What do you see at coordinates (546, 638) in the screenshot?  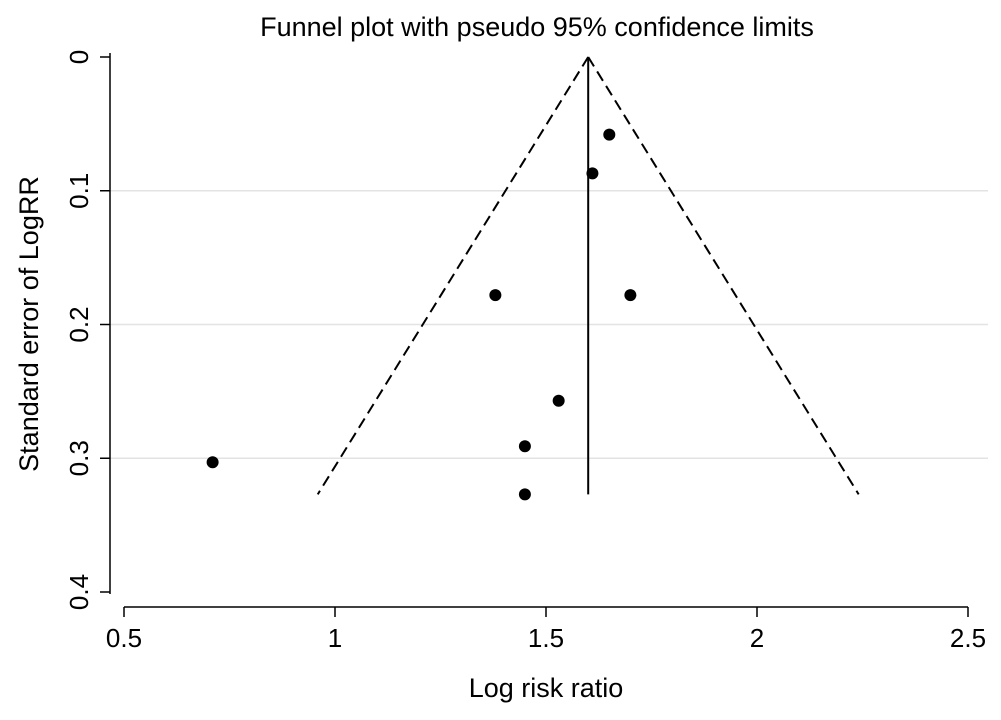 I see `x-tick-label: 1.5` at bounding box center [546, 638].